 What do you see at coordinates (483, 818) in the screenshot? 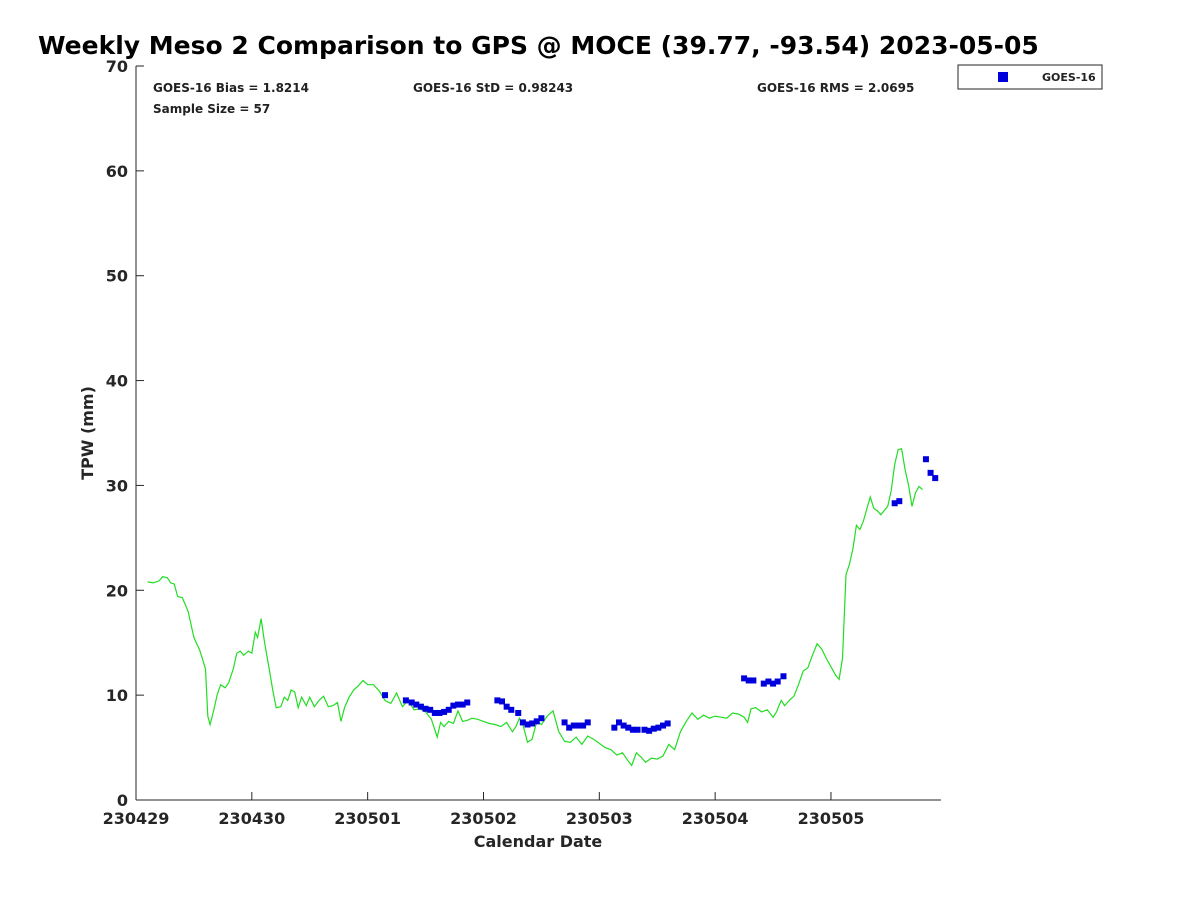
I see `x-tick-label: 230502` at bounding box center [483, 818].